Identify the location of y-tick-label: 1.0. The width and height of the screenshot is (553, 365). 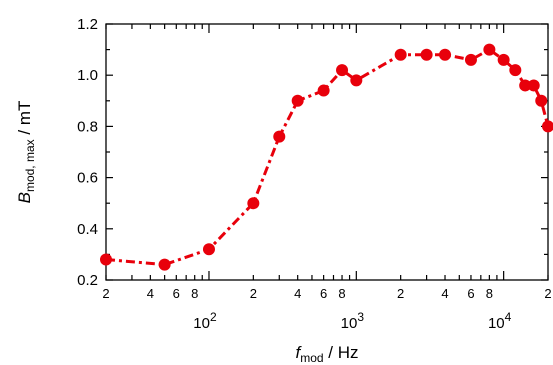
(87, 75).